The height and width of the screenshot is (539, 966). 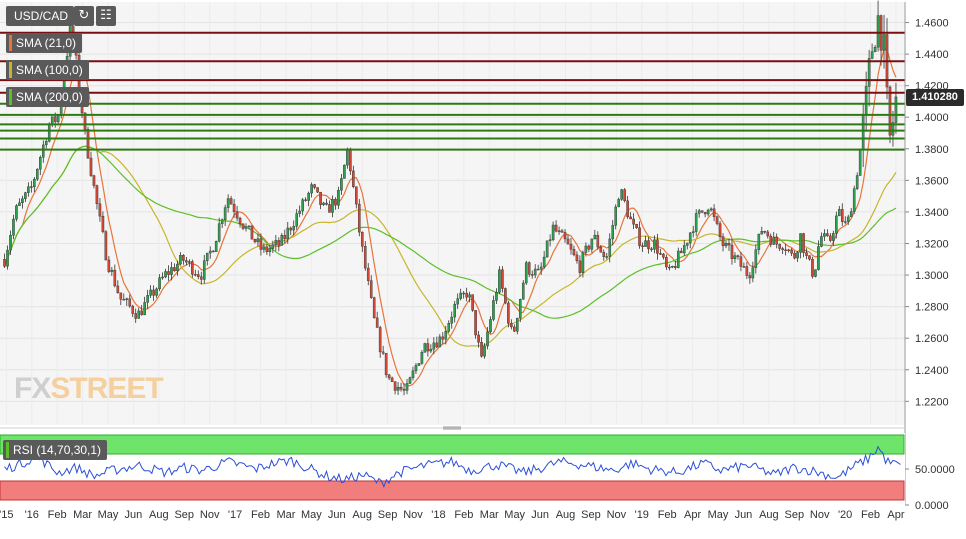 I want to click on indicator-sma-200: SMA (200,0), so click(x=47, y=97).